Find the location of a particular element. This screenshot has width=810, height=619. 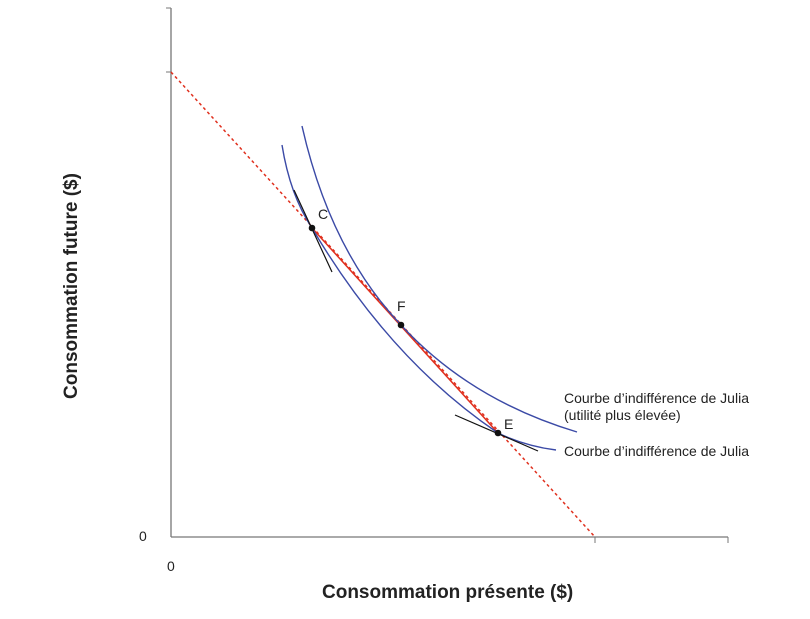

point-e-marker is located at coordinates (498, 433).